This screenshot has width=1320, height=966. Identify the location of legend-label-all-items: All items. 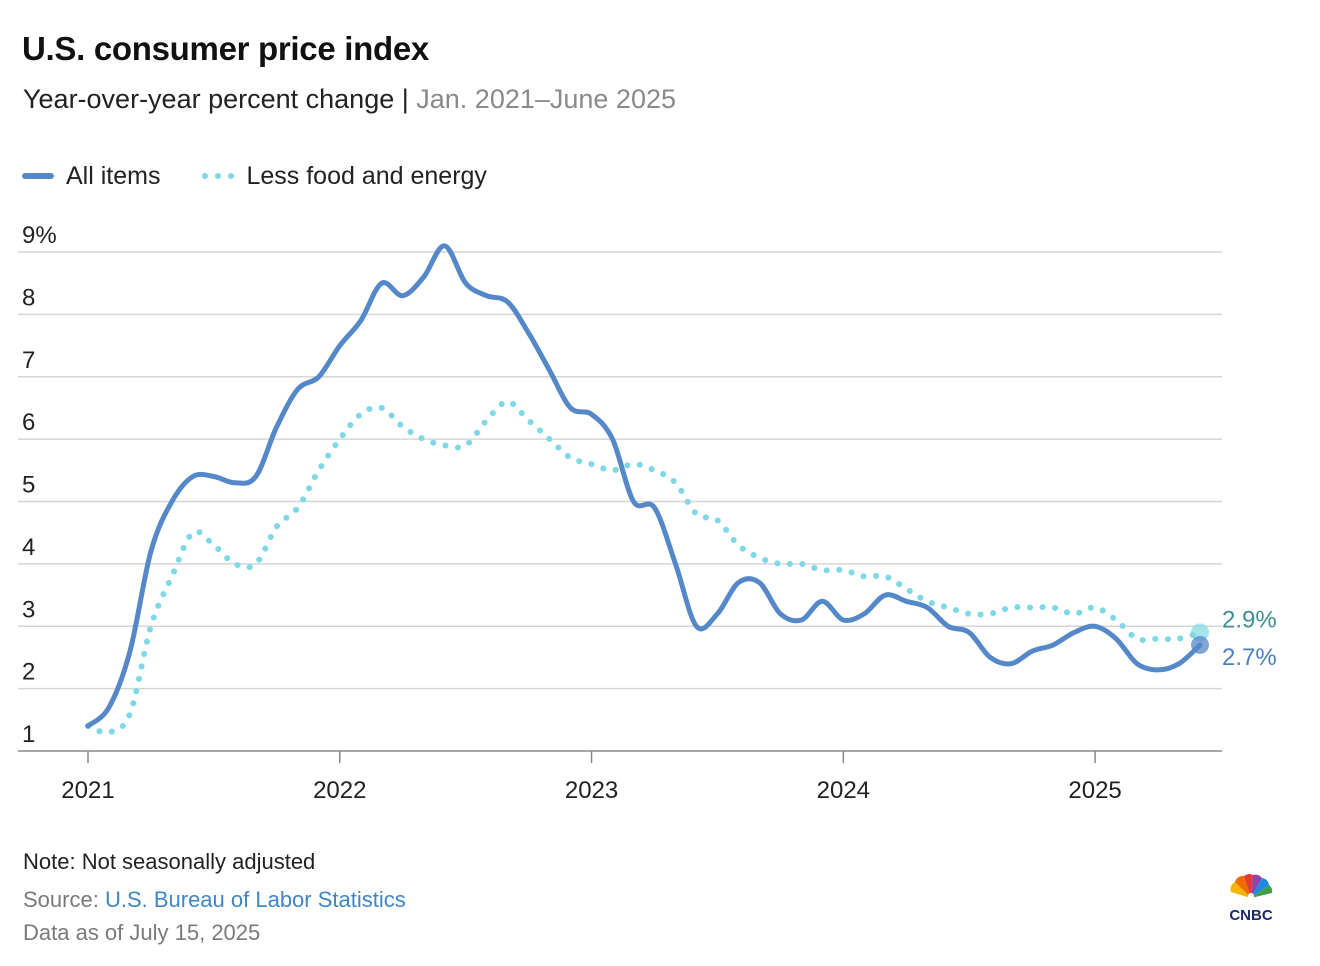
(113, 175).